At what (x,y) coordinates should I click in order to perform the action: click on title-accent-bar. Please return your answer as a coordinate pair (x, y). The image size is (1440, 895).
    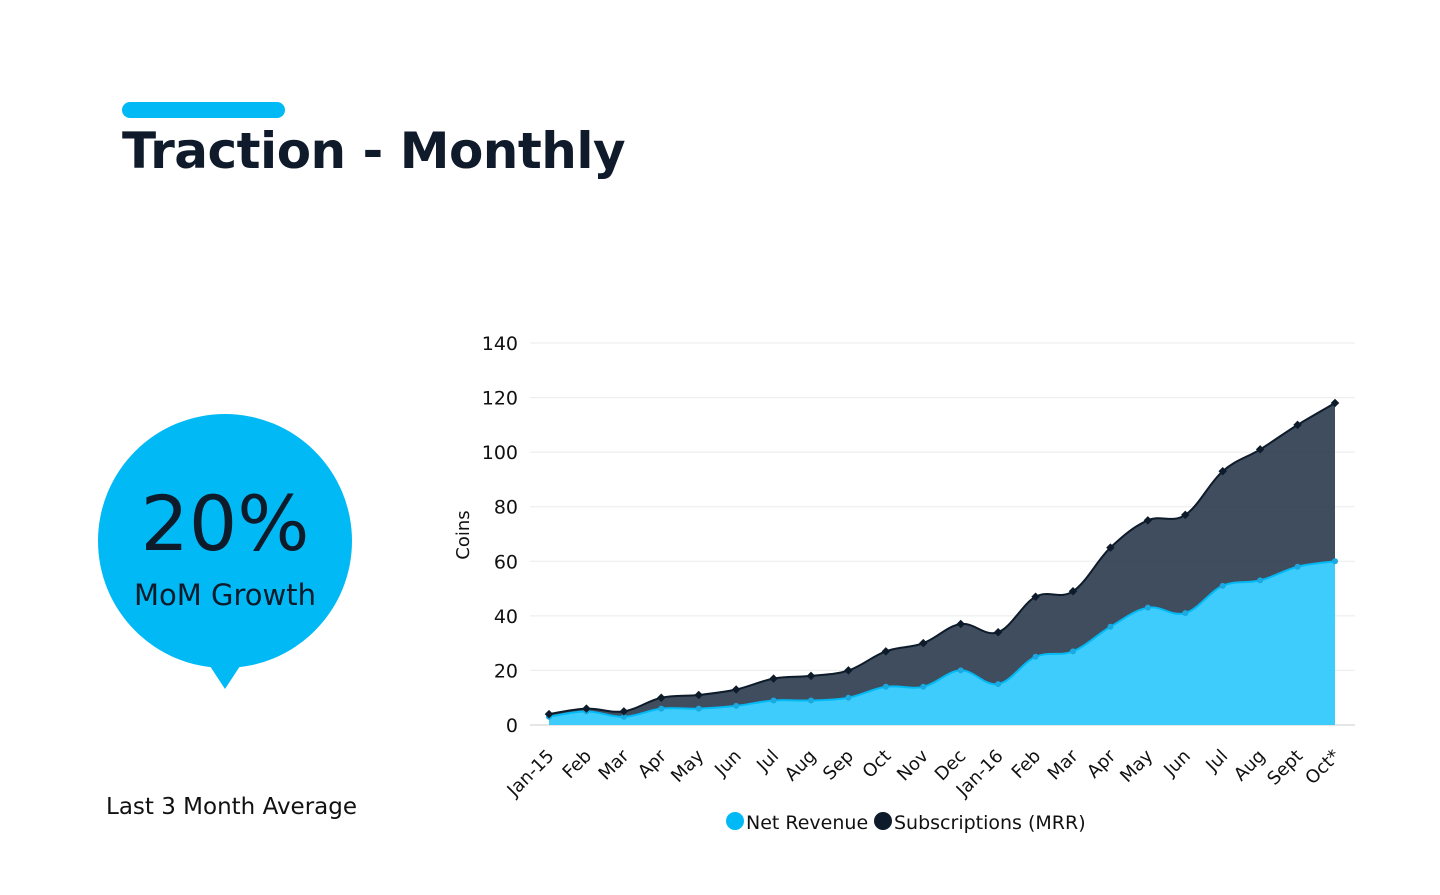
    Looking at the image, I should click on (203, 110).